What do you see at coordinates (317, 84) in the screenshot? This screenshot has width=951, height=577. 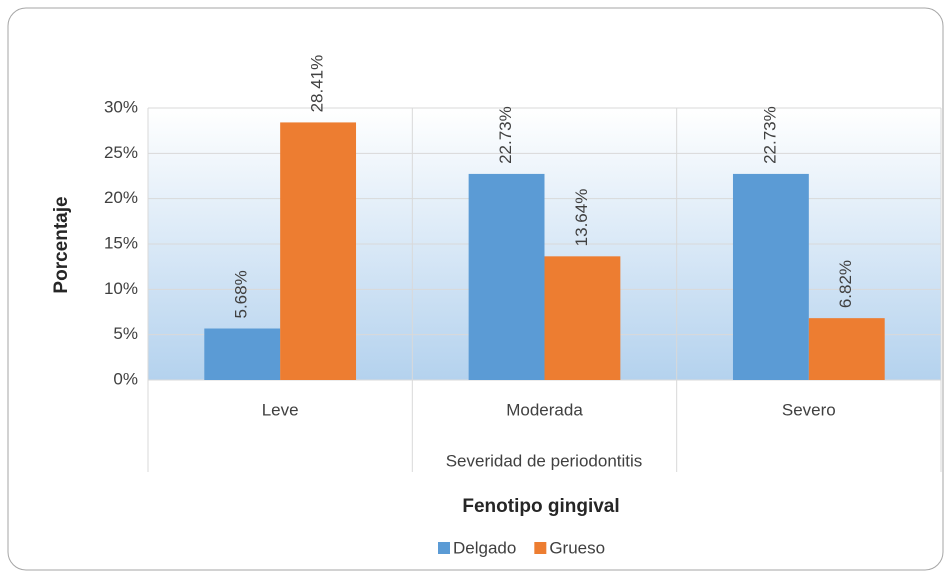 I see `data-label: 28.41%` at bounding box center [317, 84].